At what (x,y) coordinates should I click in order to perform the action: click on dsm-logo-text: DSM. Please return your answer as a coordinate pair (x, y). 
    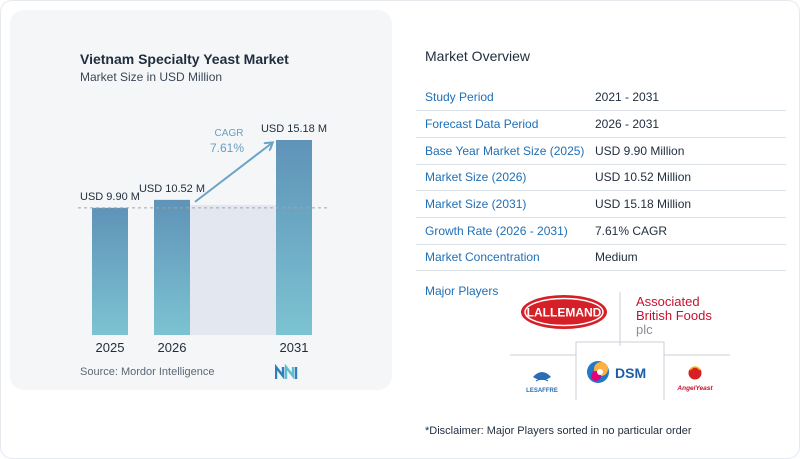
    Looking at the image, I should click on (630, 373).